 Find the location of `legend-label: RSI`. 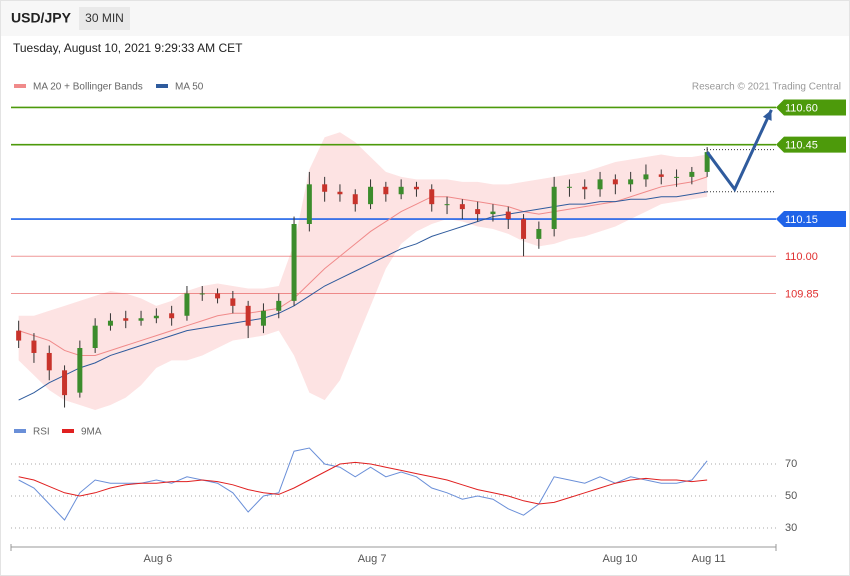

legend-label: RSI is located at coordinates (41, 432).